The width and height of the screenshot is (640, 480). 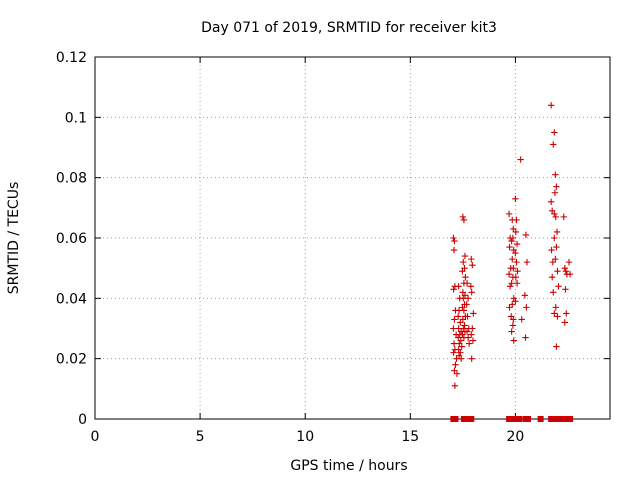 I want to click on y-tick-label: 0.1, so click(x=76, y=118).